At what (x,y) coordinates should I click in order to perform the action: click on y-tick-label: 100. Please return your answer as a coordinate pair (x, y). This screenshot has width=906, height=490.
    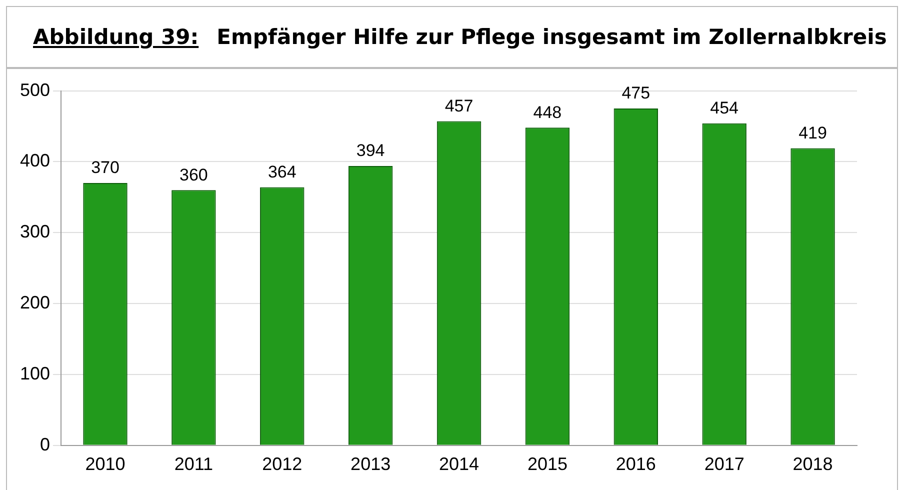
    Looking at the image, I should click on (35, 373).